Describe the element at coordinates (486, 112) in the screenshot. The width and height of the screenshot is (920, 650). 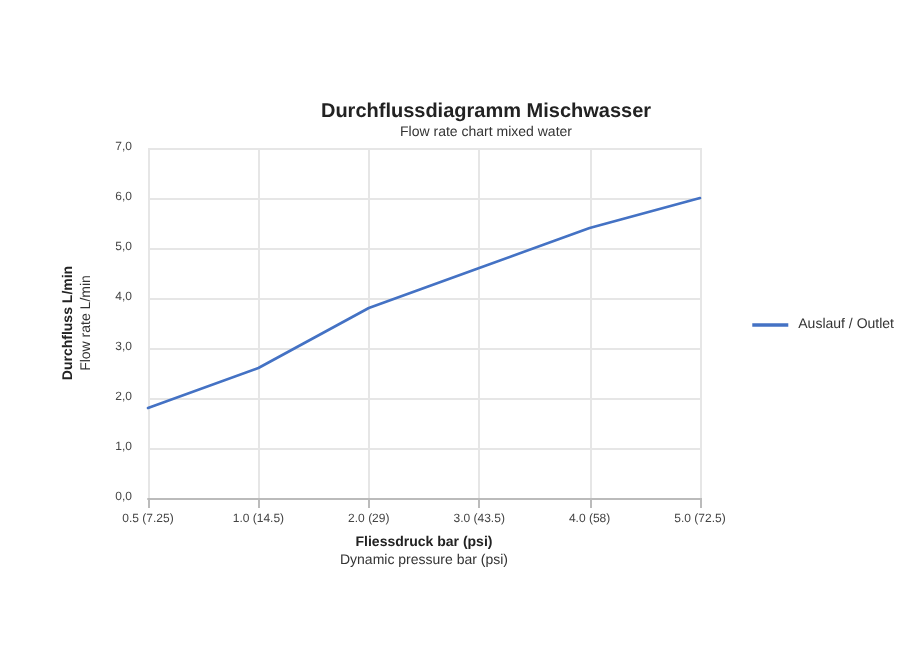
I see `chart-title: Durchflussdiagramm Mischwasser` at that location.